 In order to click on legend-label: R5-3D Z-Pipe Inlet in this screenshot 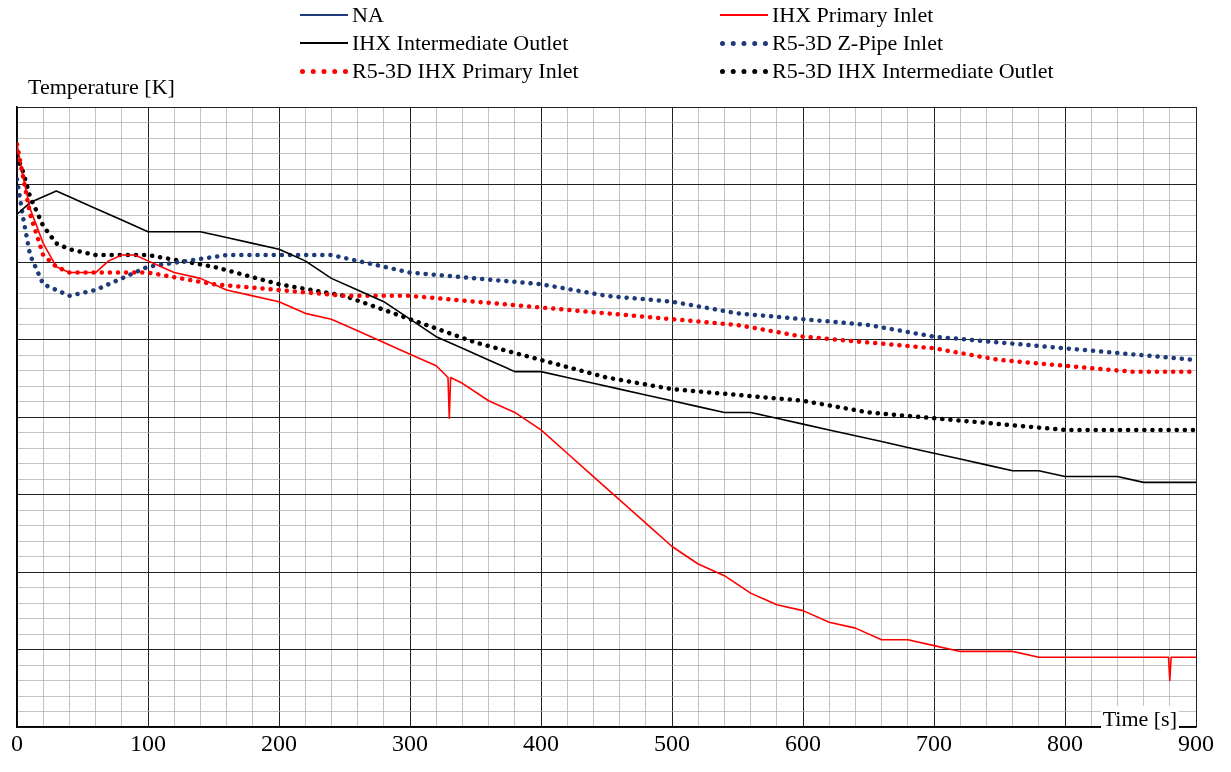, I will do `click(858, 43)`.